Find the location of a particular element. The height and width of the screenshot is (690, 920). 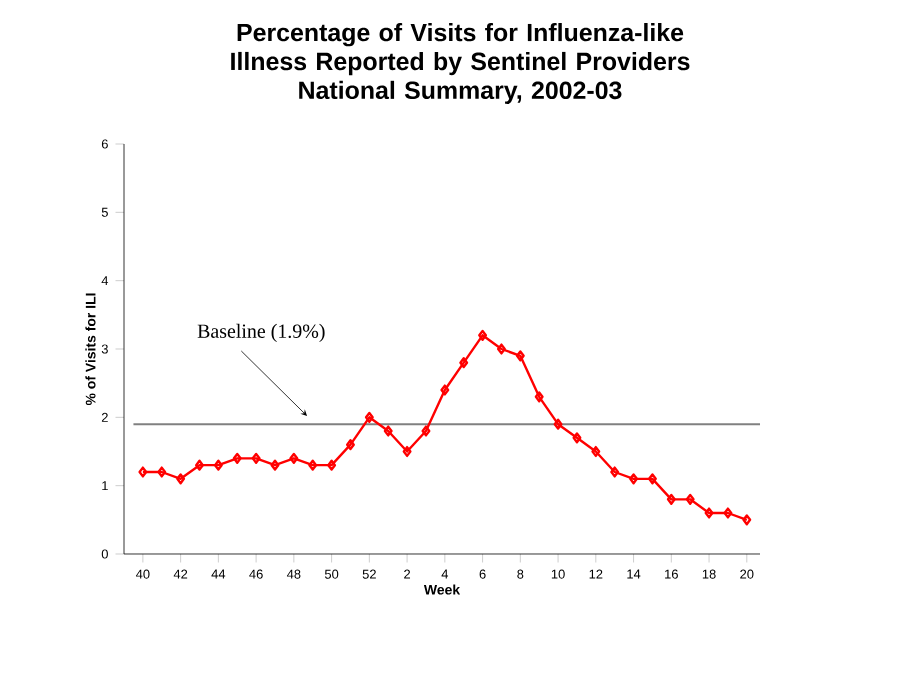

ref-line-label: Baseline (1.9%) is located at coordinates (261, 332).